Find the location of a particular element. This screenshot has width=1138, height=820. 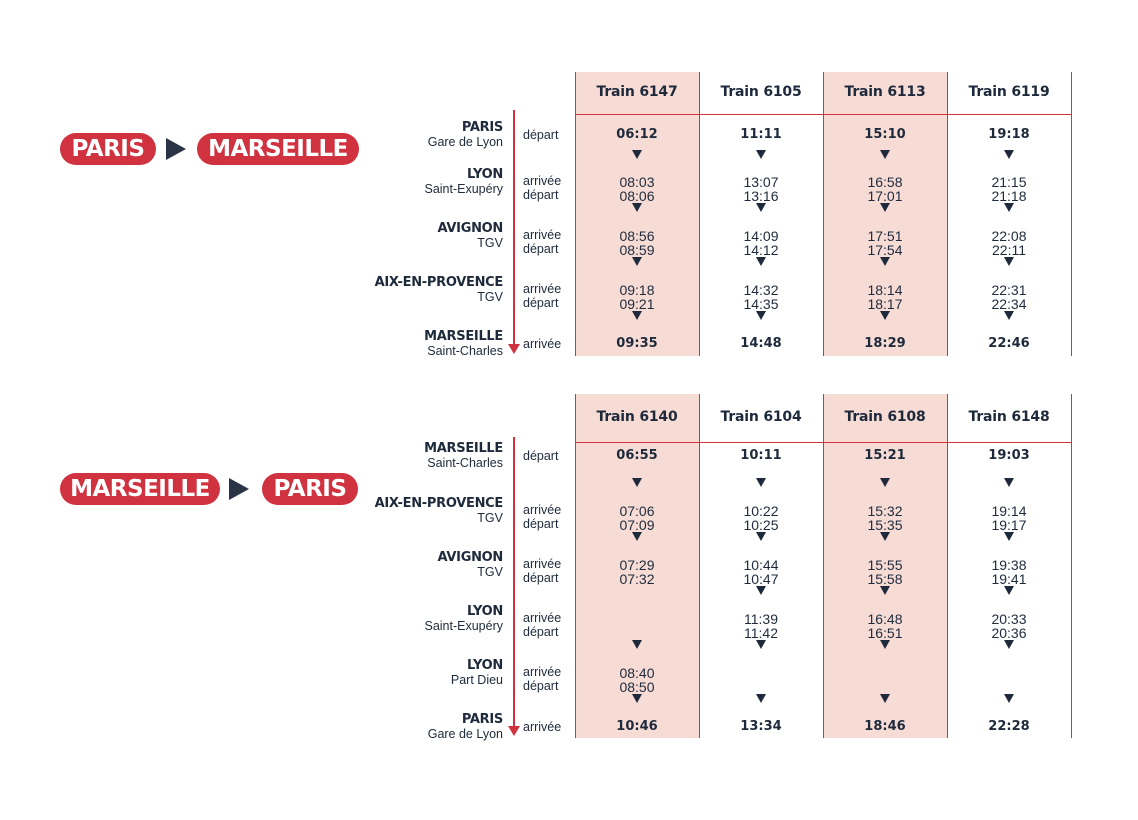

departure-time: 17:01 is located at coordinates (885, 196).